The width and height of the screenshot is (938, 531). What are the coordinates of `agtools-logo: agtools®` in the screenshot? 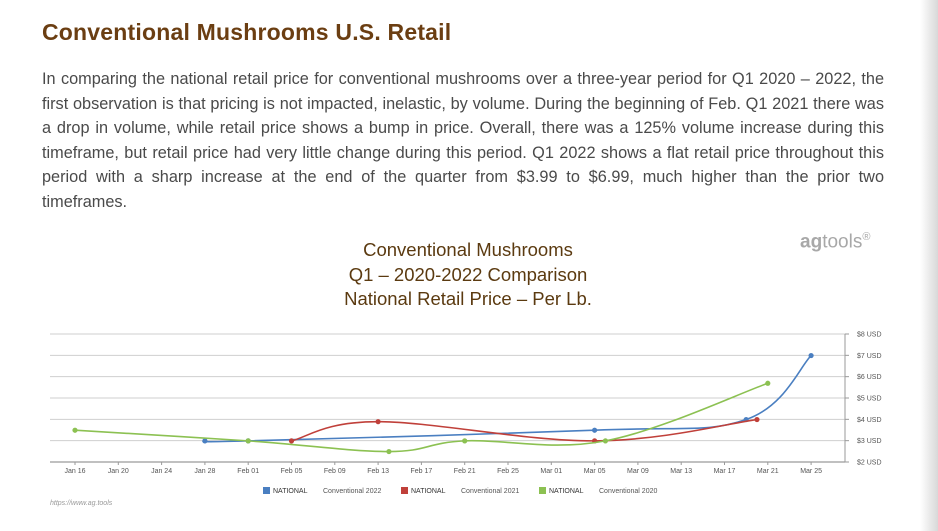 It's located at (835, 242).